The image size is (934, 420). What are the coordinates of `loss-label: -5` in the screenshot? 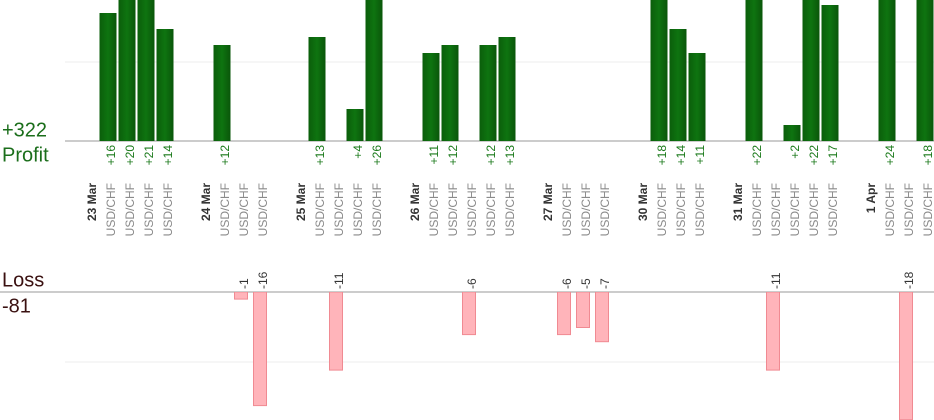 It's located at (586, 283).